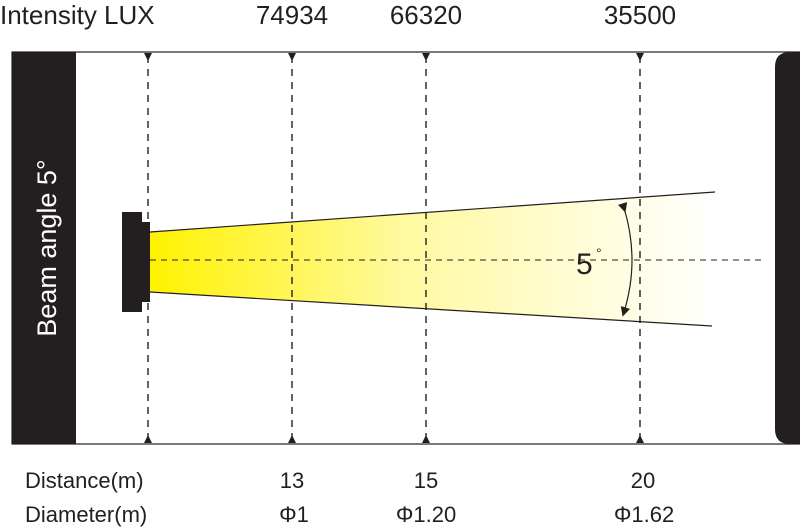 The width and height of the screenshot is (800, 527). Describe the element at coordinates (640, 15) in the screenshot. I see `intensity-value-20m: 35500` at that location.